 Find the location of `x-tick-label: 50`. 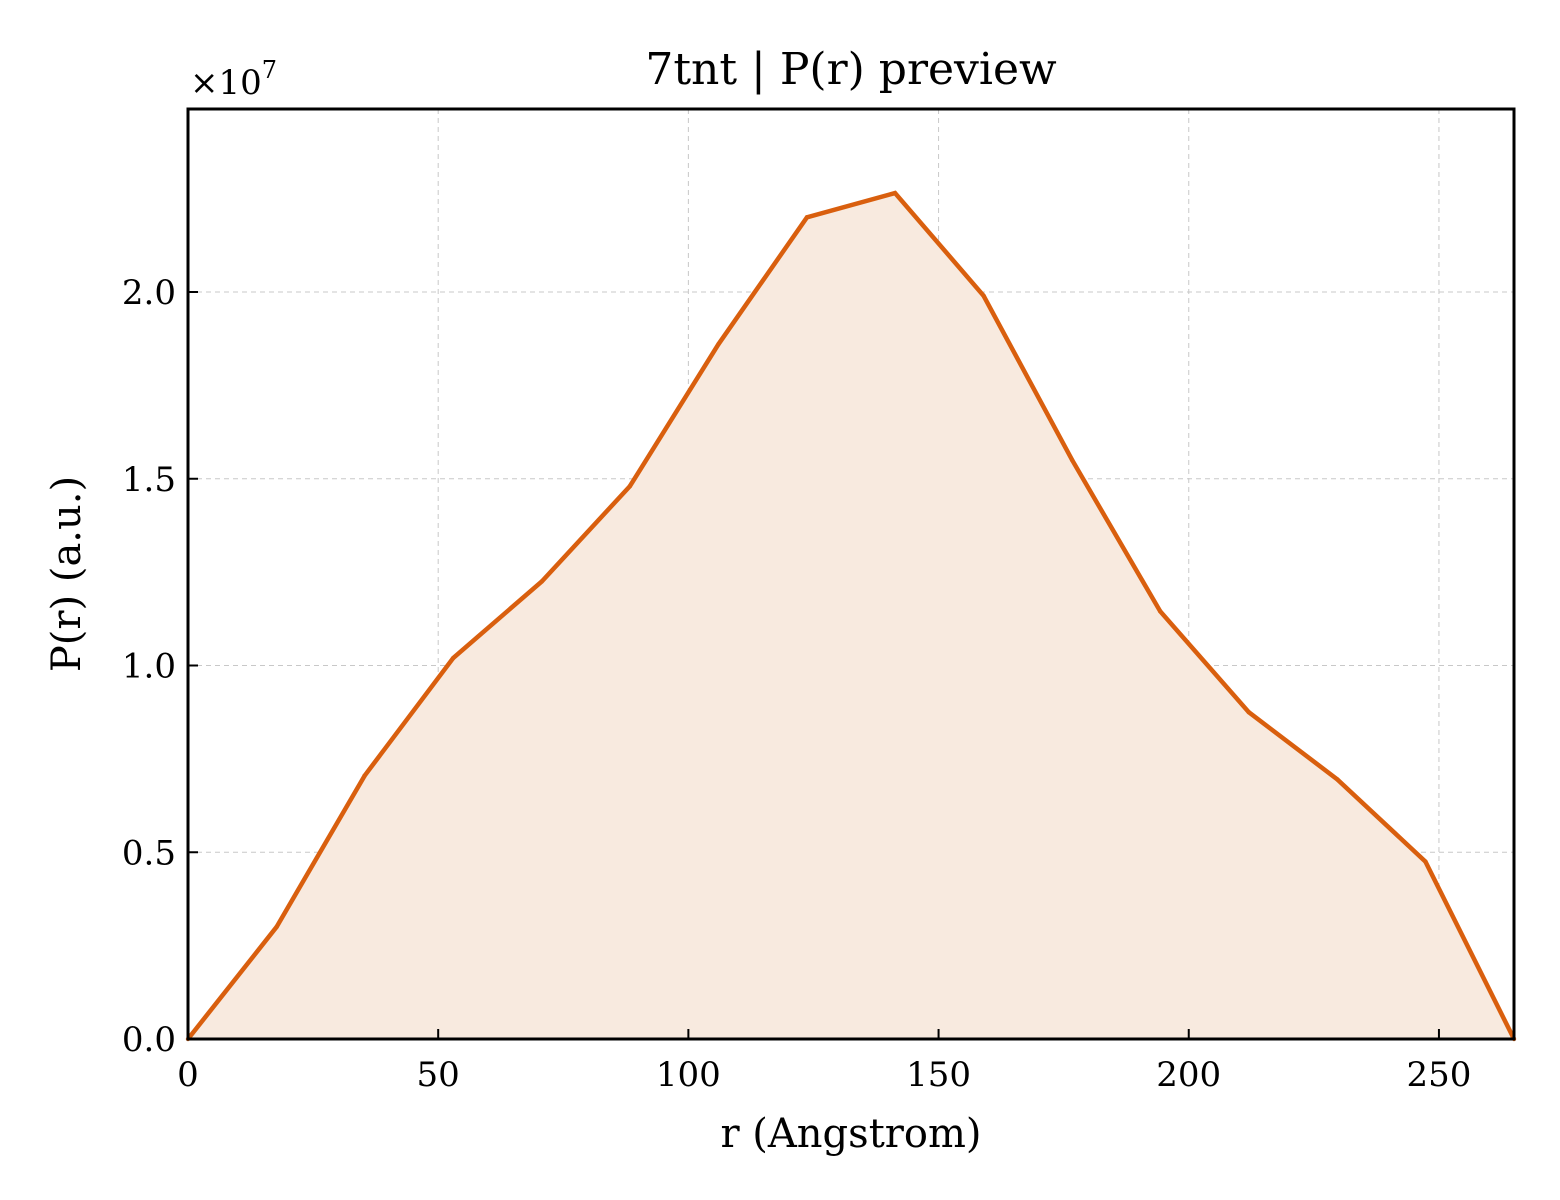

x-tick-label: 50 is located at coordinates (438, 1075).